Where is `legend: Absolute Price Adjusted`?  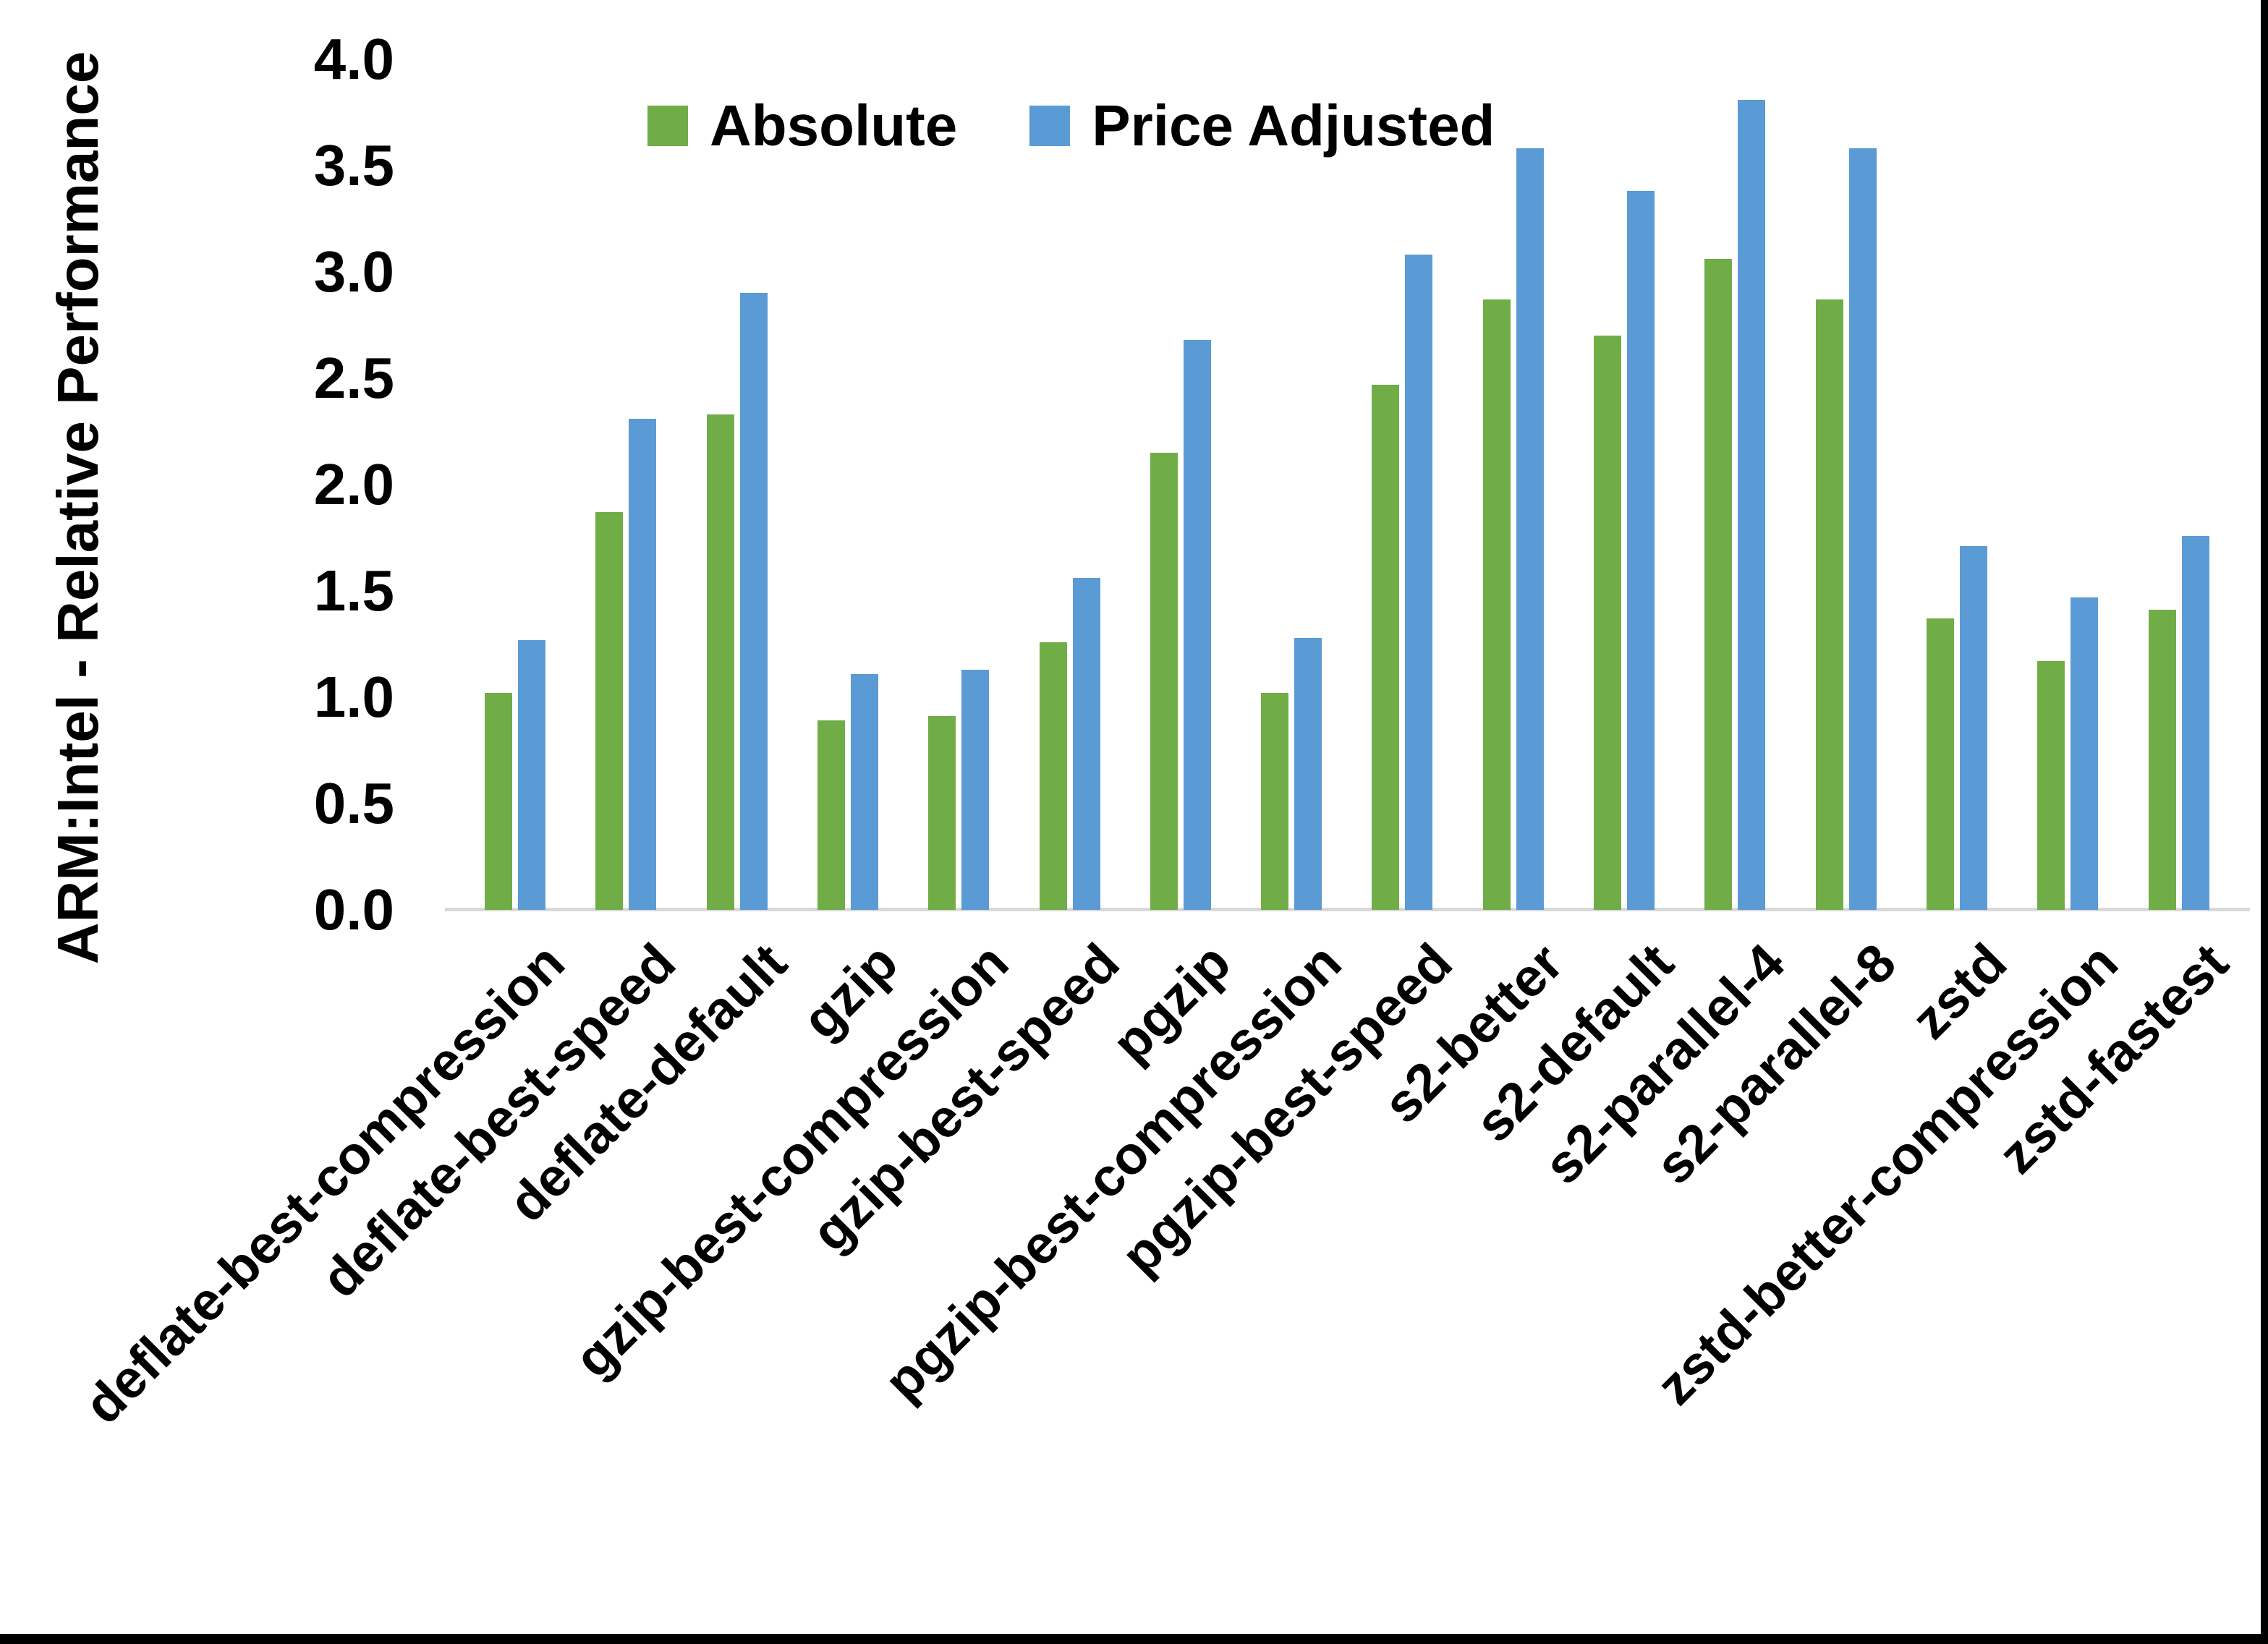
legend: Absolute Price Adjusted is located at coordinates (1071, 126).